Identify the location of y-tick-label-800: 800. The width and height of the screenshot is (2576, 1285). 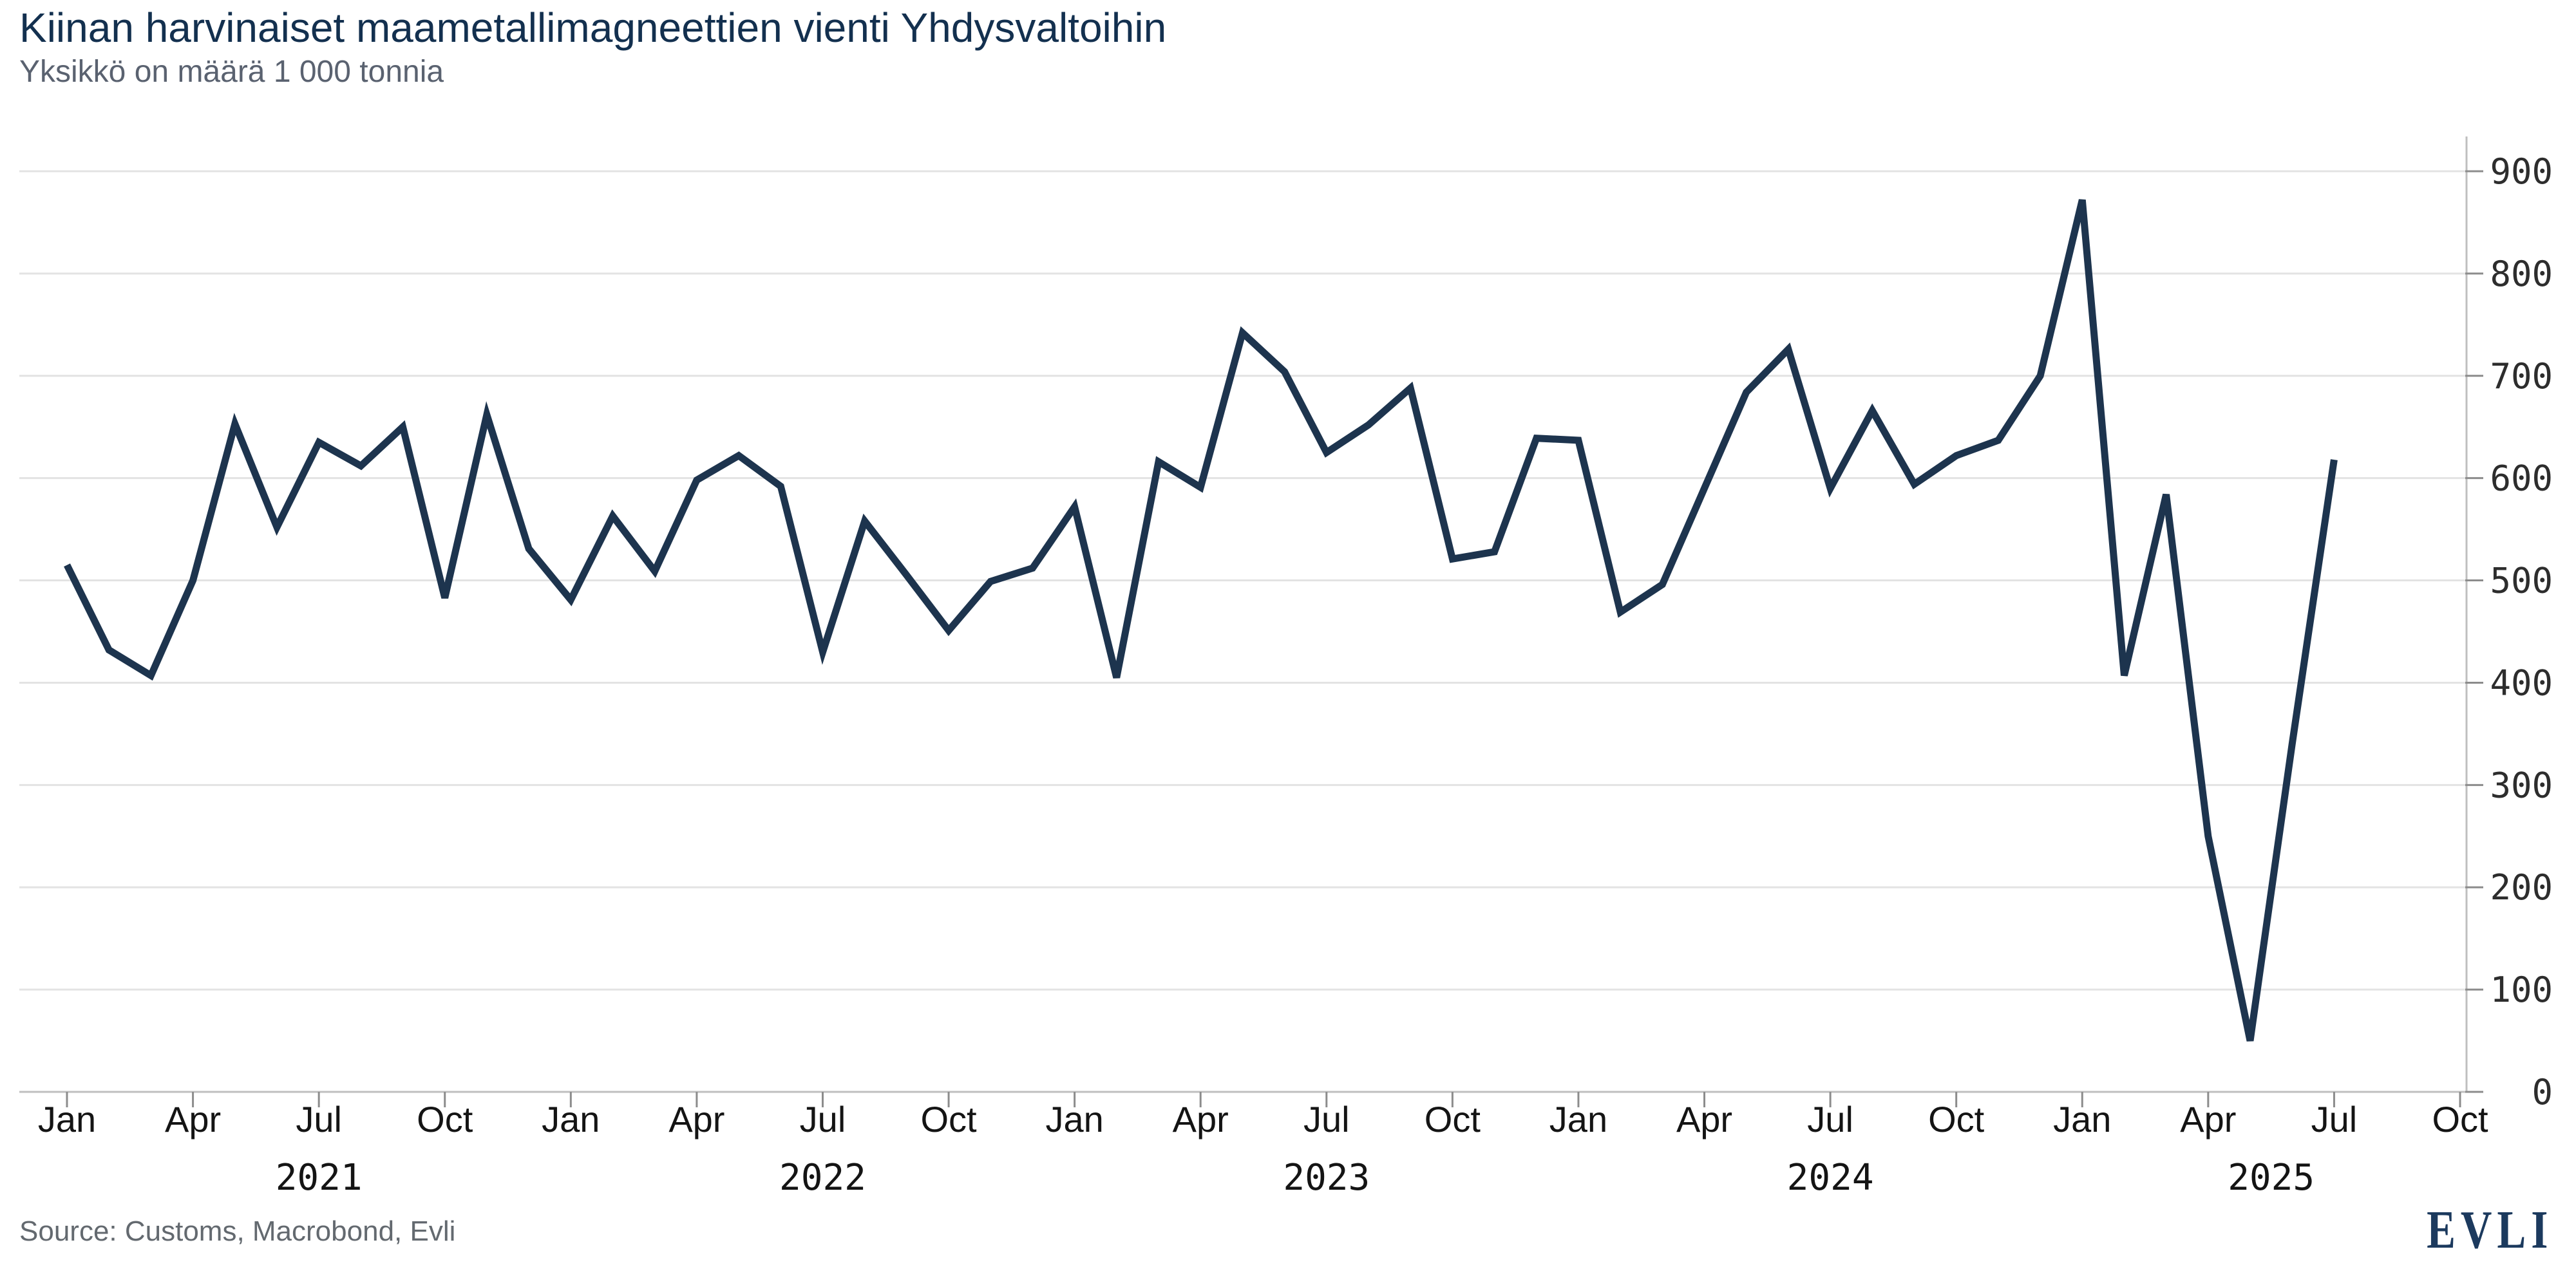
(2522, 274).